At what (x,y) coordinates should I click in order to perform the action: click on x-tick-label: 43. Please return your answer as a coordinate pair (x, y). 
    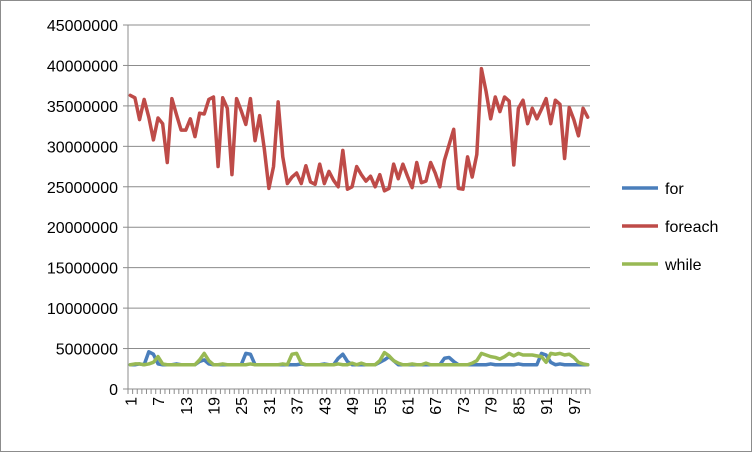
    Looking at the image, I should click on (325, 406).